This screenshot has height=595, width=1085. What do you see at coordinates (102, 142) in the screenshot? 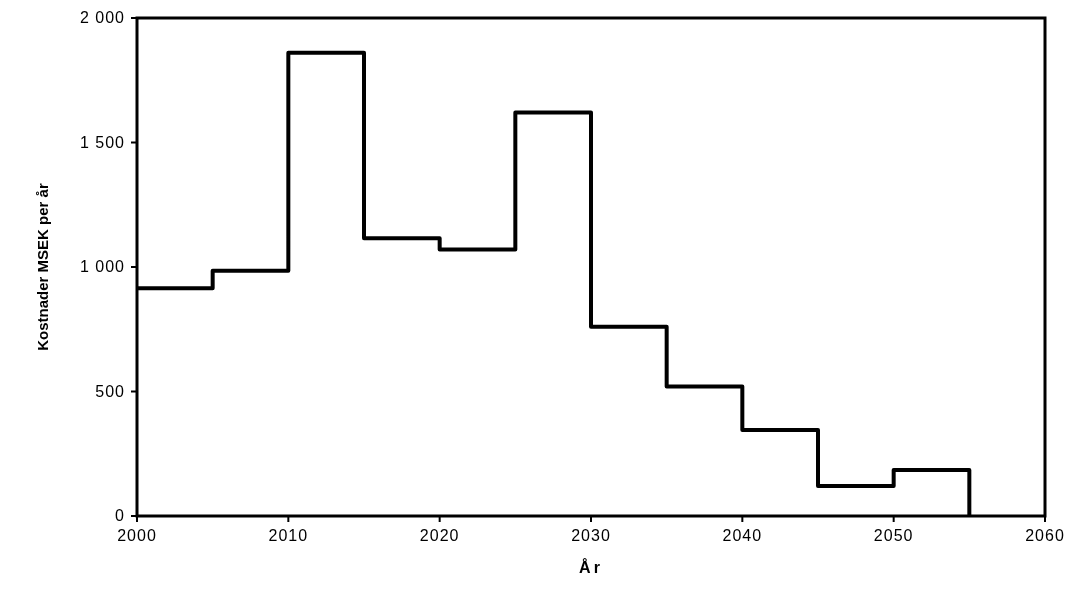
I see `y-tick-label: 1 500` at bounding box center [102, 142].